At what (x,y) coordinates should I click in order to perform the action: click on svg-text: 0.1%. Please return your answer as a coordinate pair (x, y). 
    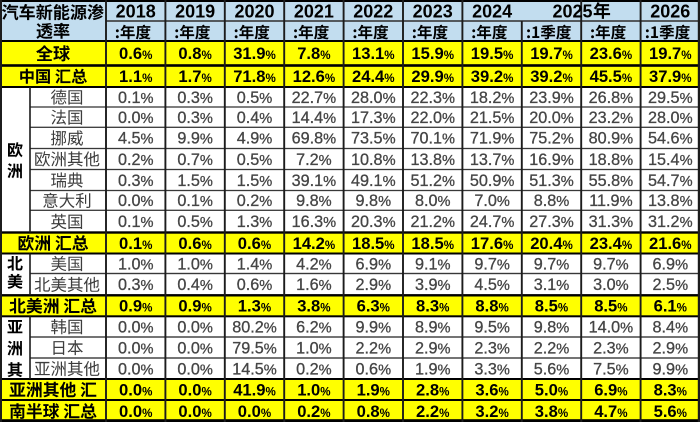
    Looking at the image, I should click on (136, 222).